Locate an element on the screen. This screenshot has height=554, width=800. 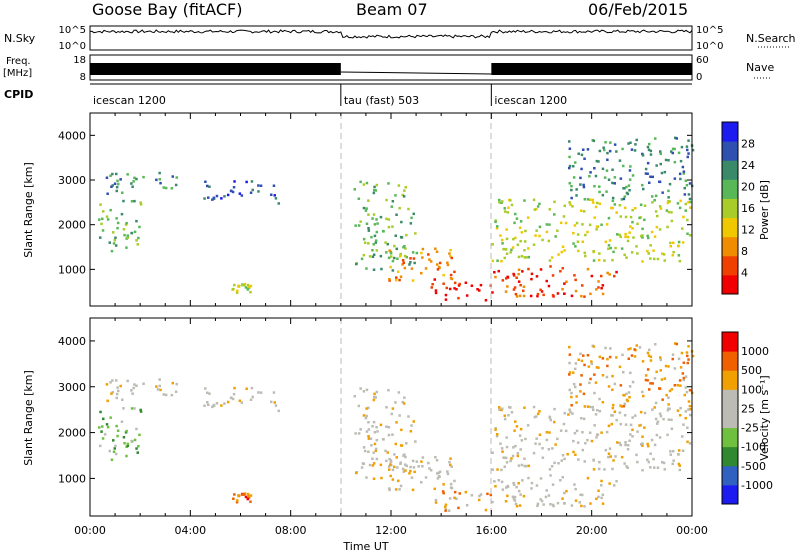
power-colorbar-tick-label: 24 is located at coordinates (748, 165).